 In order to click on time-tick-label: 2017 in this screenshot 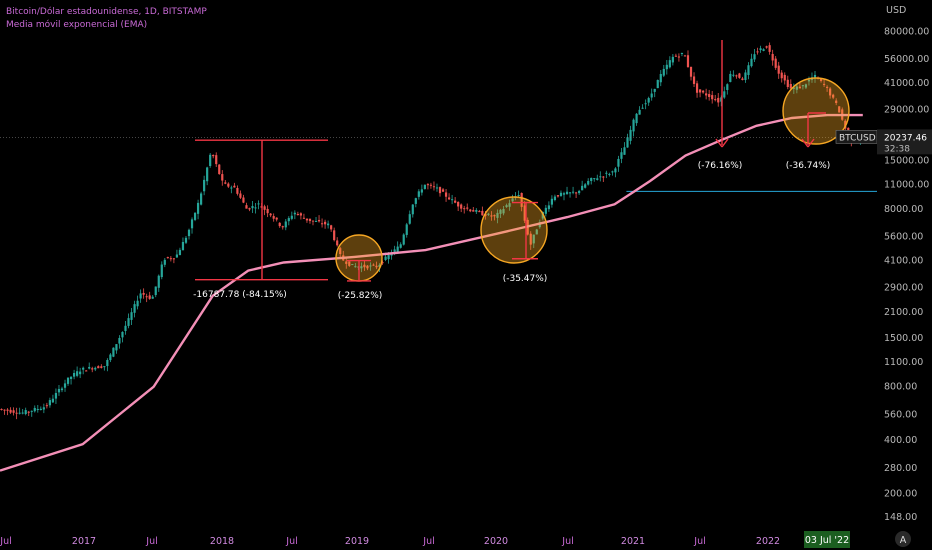, I will do `click(84, 541)`.